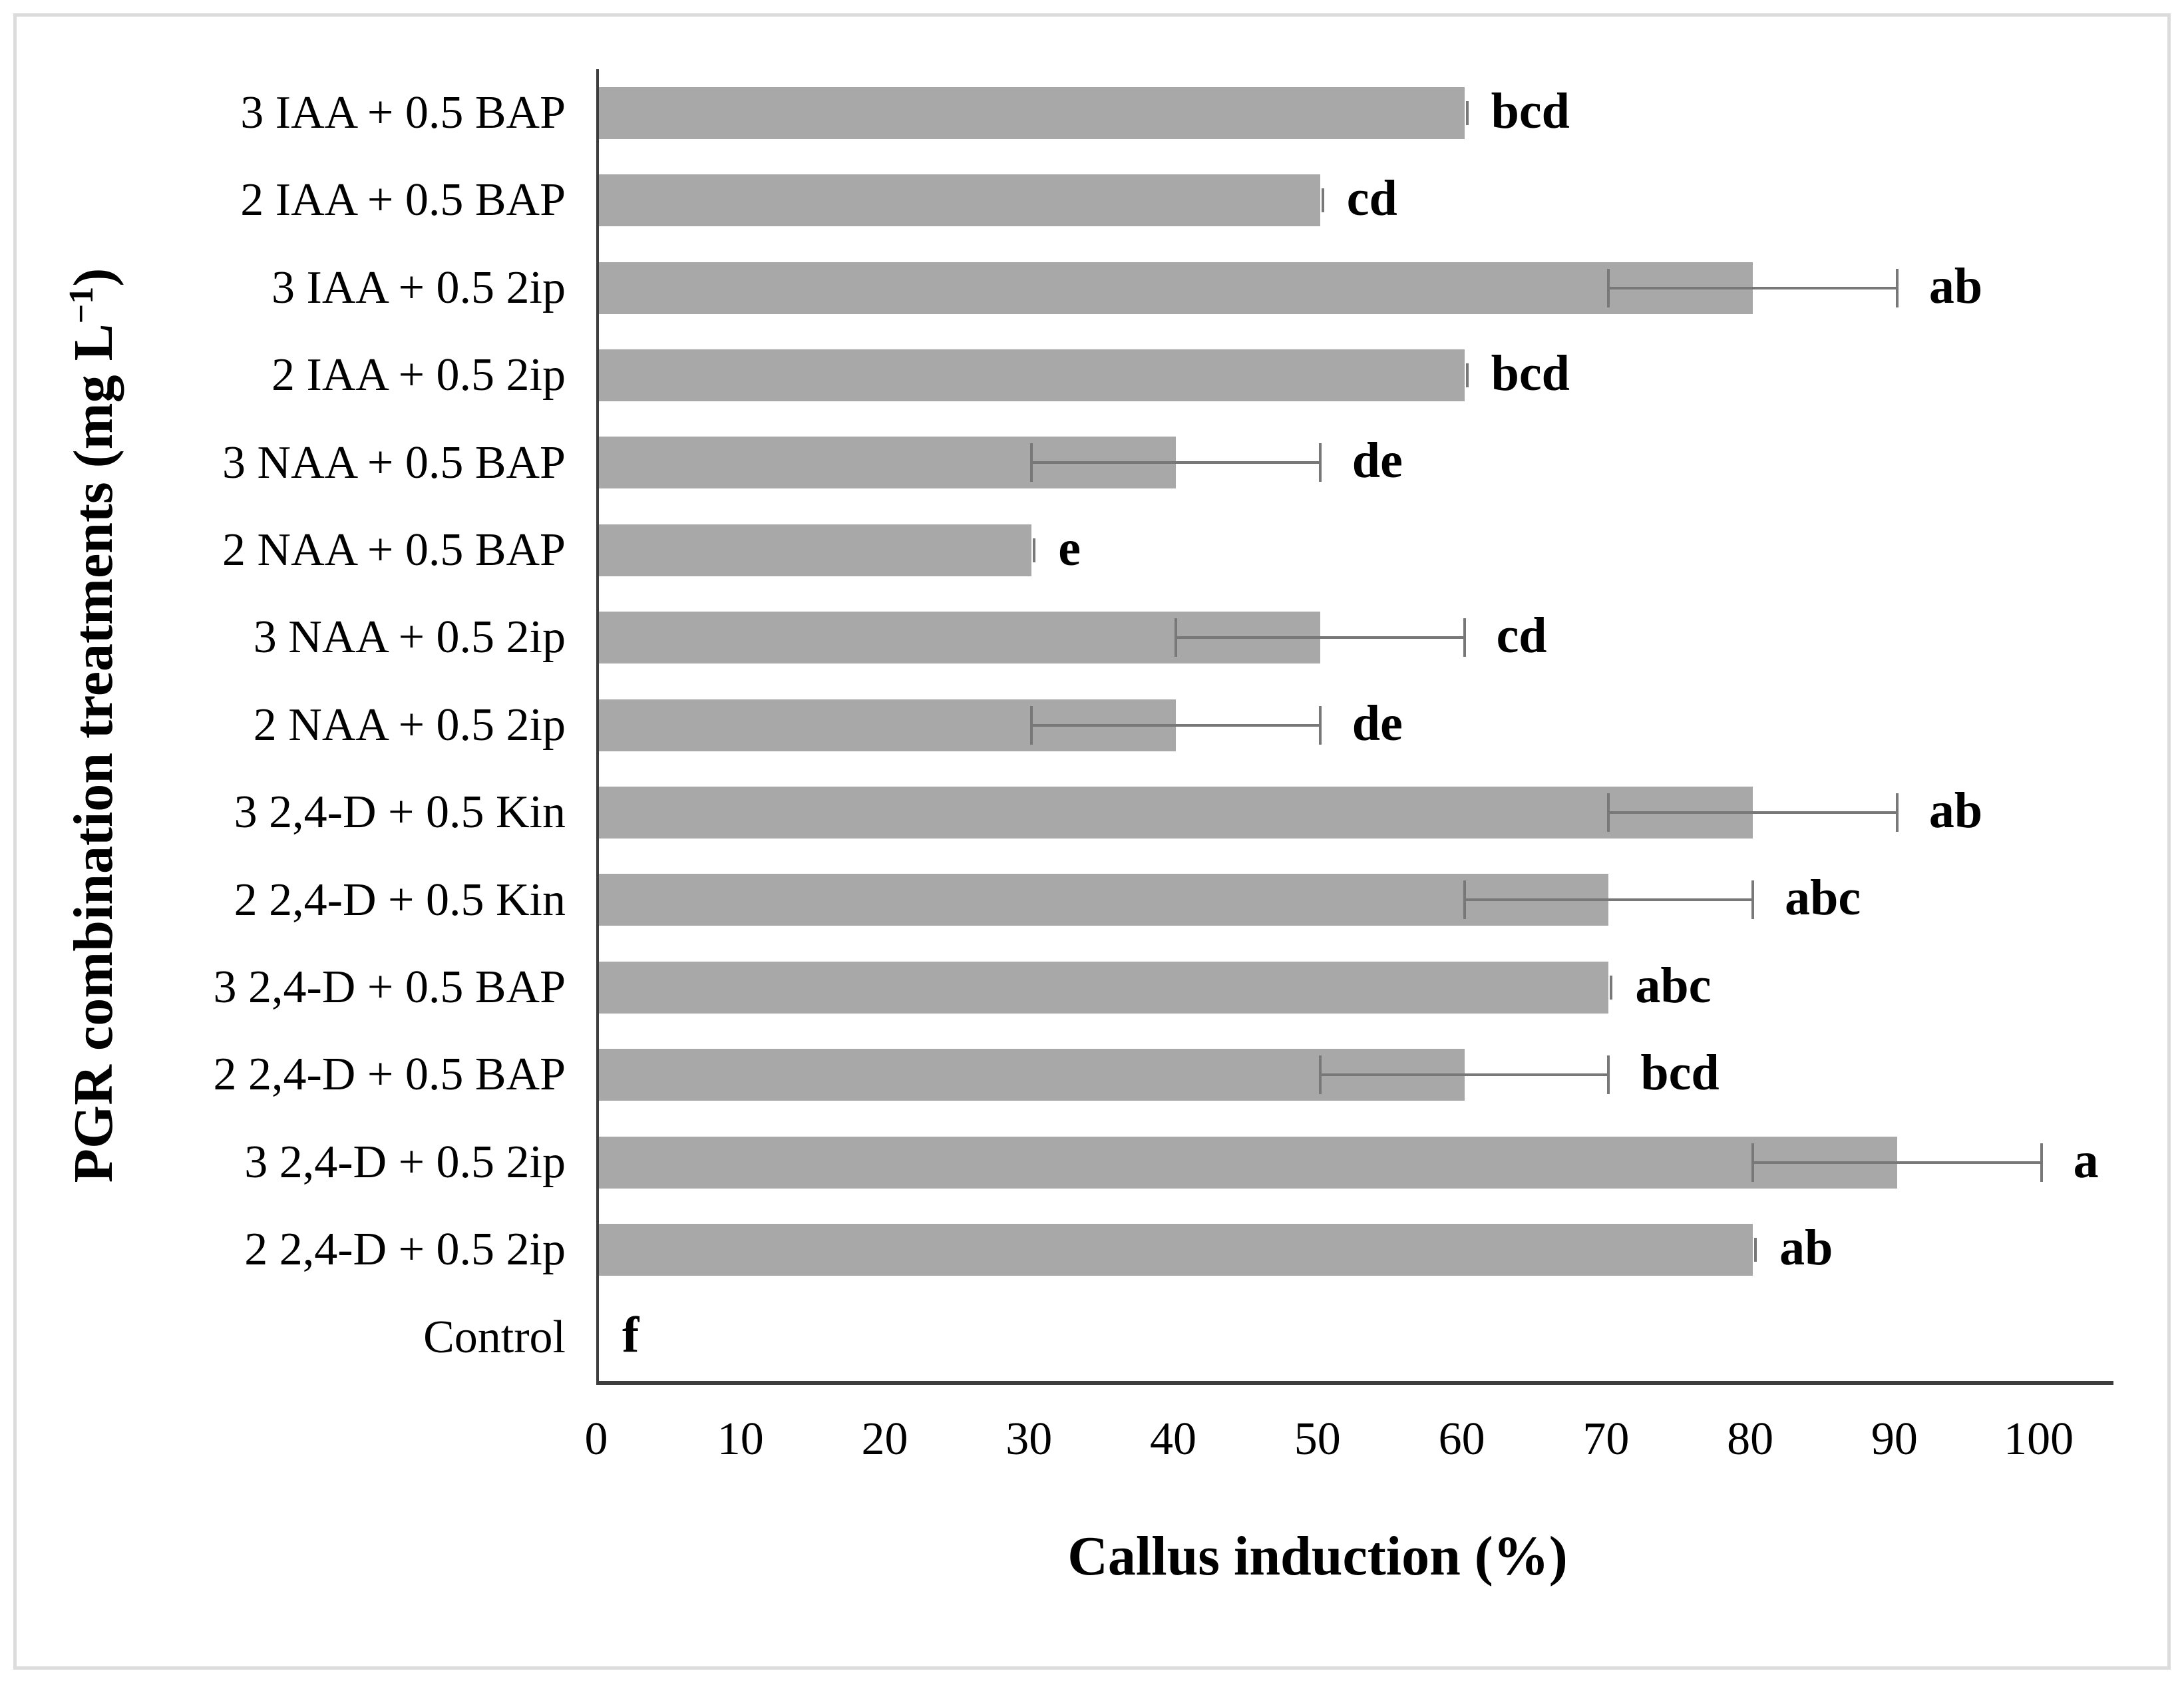 This screenshot has height=1683, width=2184. What do you see at coordinates (409, 637) in the screenshot?
I see `category-label: 3 NAA + 0.5 2ip` at bounding box center [409, 637].